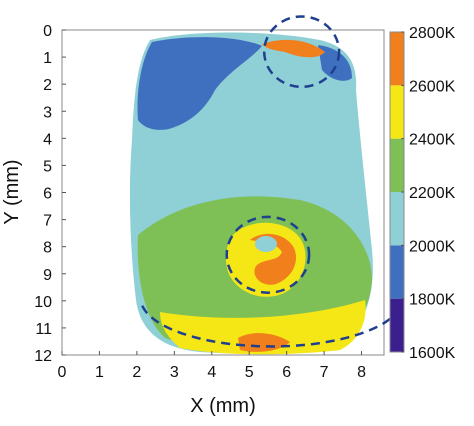 Image resolution: width=474 pixels, height=426 pixels. What do you see at coordinates (12, 191) in the screenshot?
I see `y-axis-label: Y (mm)` at bounding box center [12, 191].